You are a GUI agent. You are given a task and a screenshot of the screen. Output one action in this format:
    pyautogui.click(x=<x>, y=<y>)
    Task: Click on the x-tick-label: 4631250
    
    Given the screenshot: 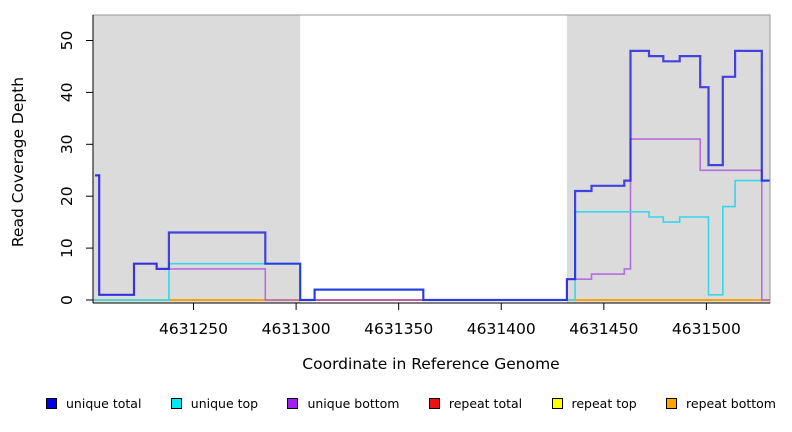 What is the action you would take?
    pyautogui.click(x=193, y=329)
    